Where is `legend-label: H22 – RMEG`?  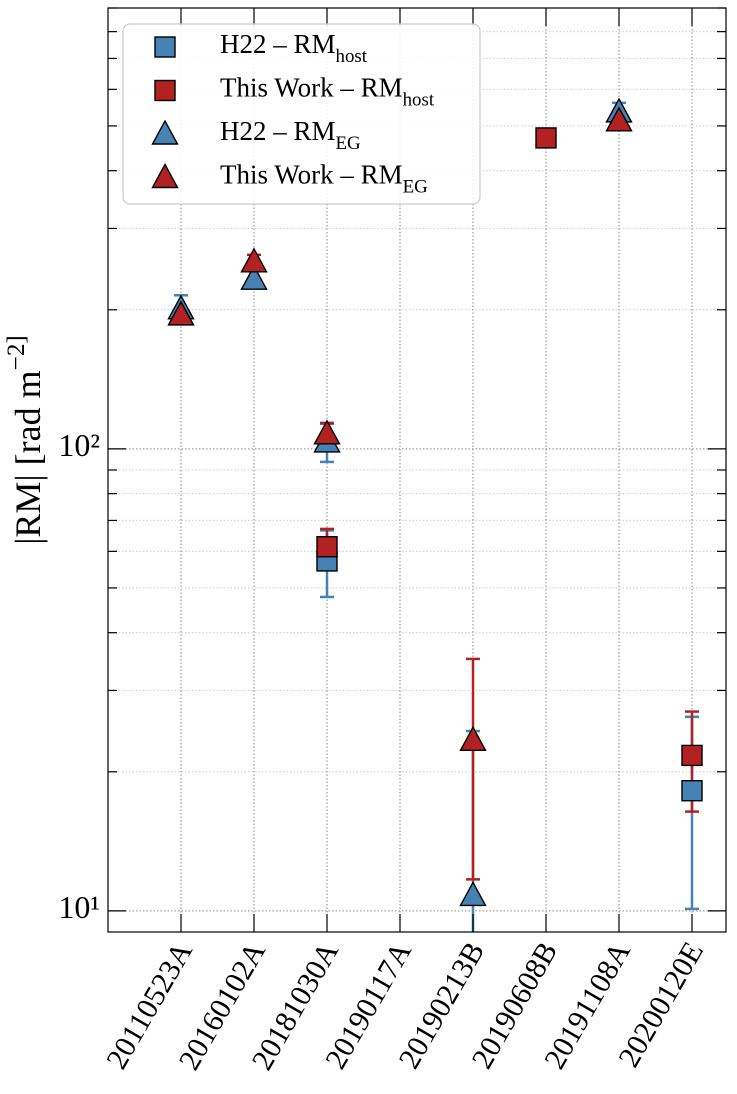 legend-label: H22 – RMEG is located at coordinates (290, 135).